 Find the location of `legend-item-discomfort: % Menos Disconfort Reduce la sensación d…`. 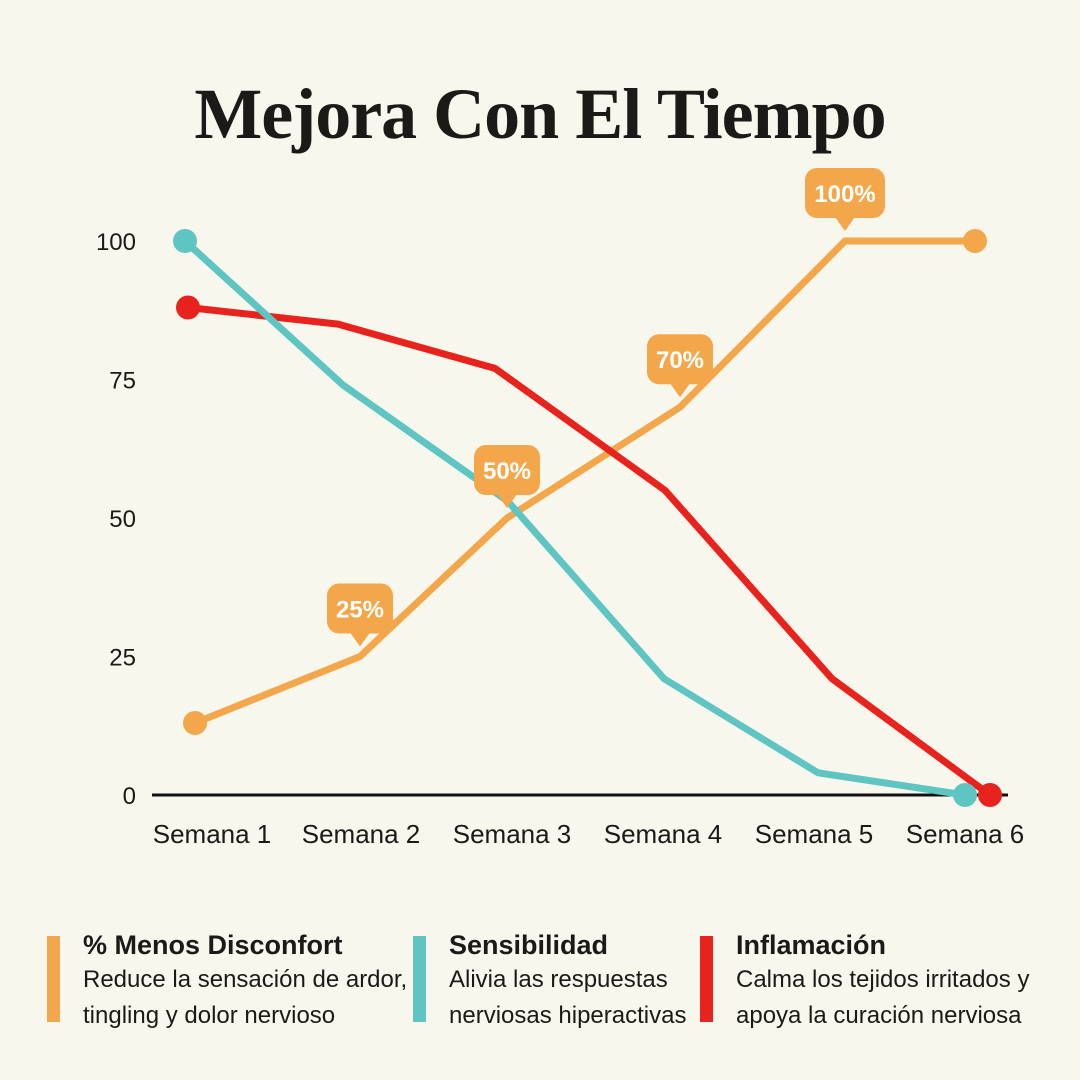

legend-item-discomfort: % Menos Disconfort Reduce la sensación d… is located at coordinates (227, 981).